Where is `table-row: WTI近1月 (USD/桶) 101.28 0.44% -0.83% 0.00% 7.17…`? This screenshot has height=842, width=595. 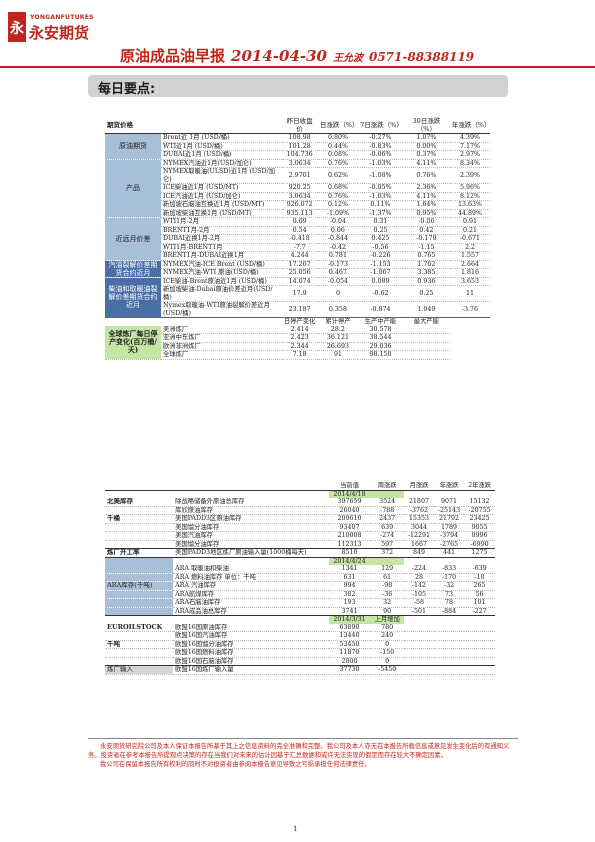 table-row: WTI近1月 (USD/桶) 101.28 0.44% -0.83% 0.00% 7.17… is located at coordinates (297, 146).